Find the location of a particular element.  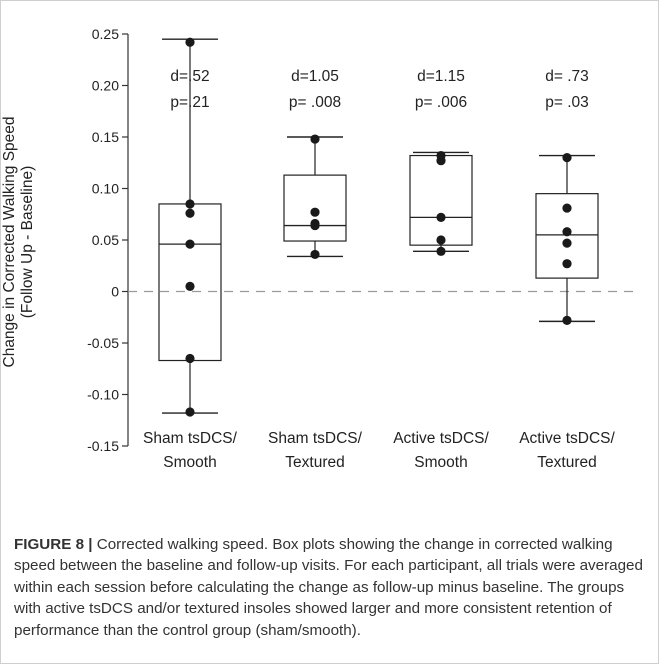

y-tick-label: -0.15 is located at coordinates (103, 446).